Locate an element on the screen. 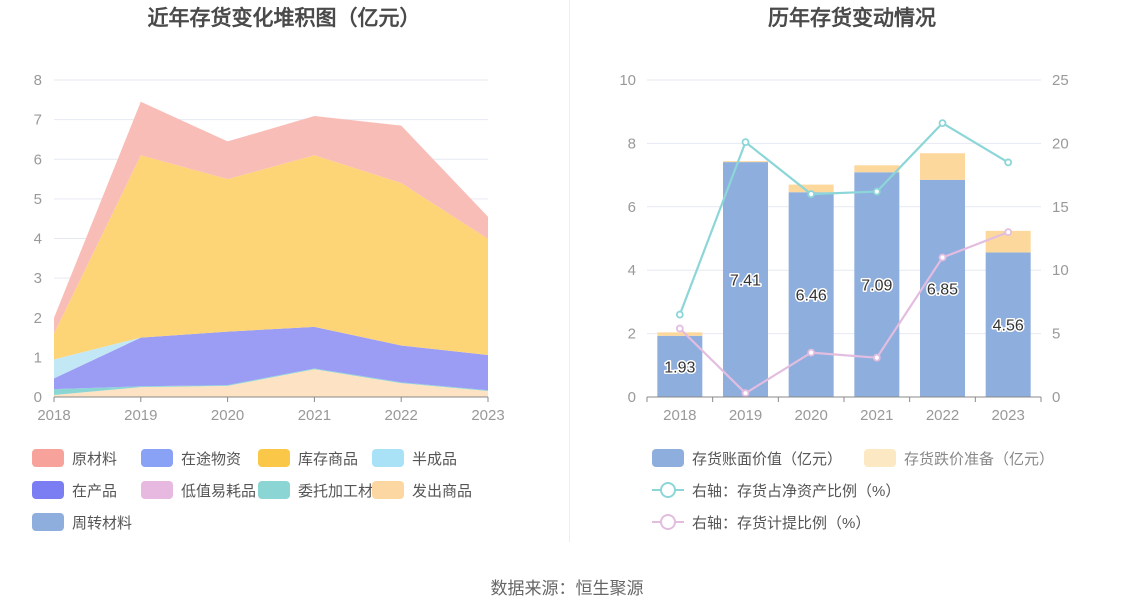 This screenshot has height=612, width=1134. bar-value-label: 6.46 is located at coordinates (811, 296).